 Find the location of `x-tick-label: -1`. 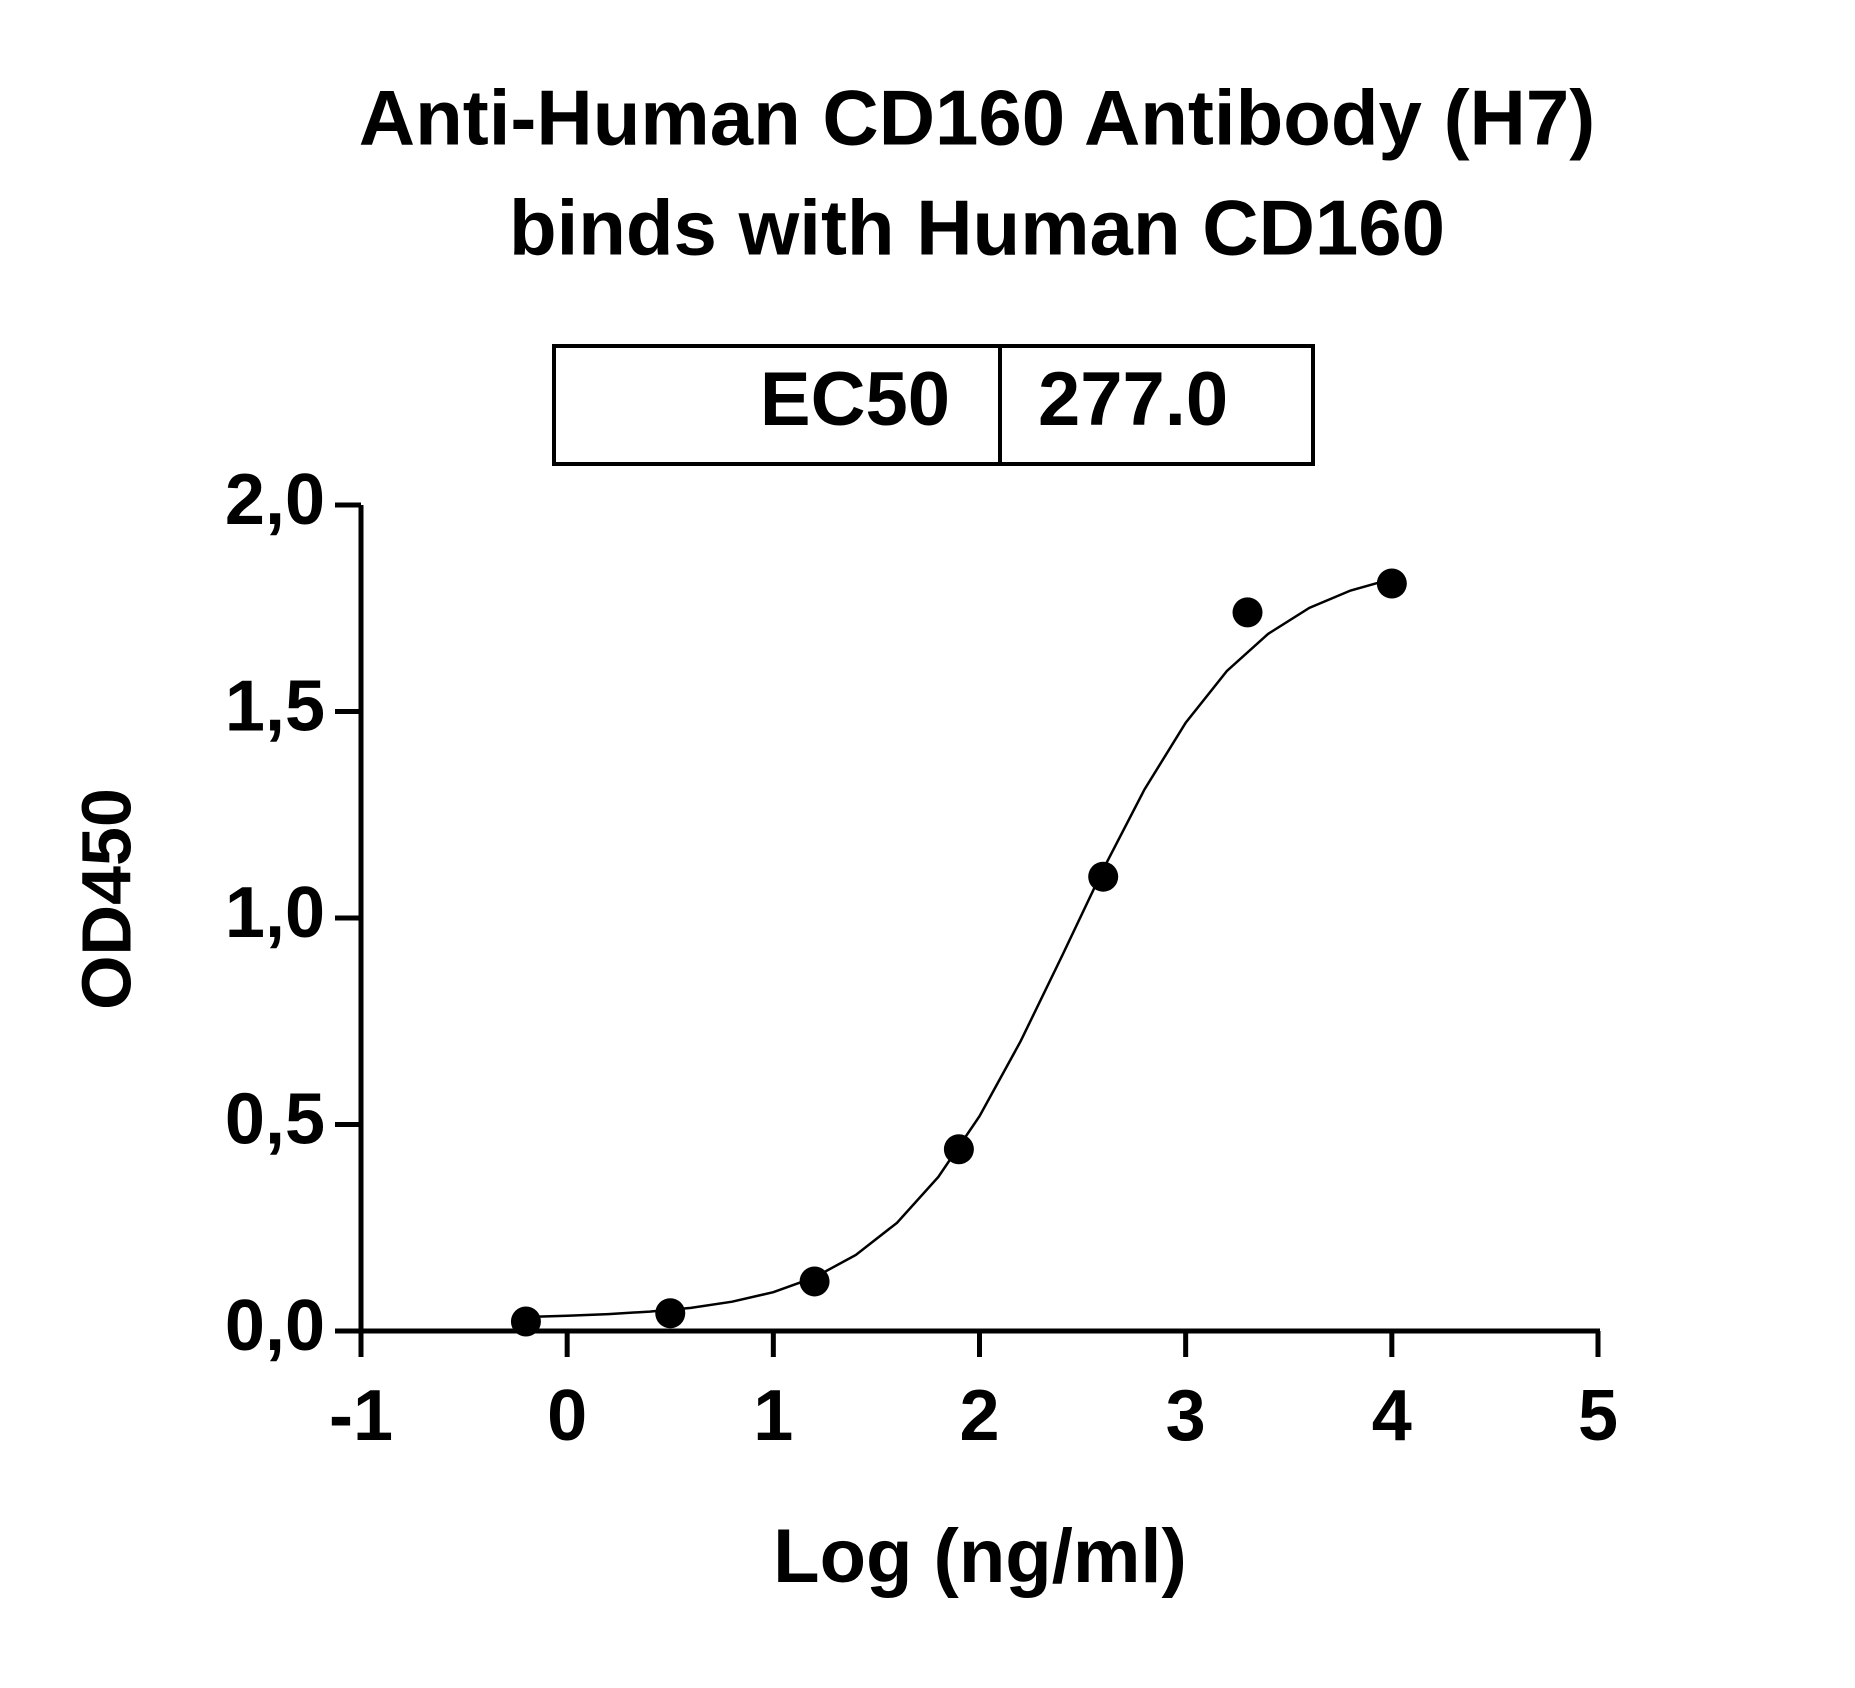

x-tick-label: -1 is located at coordinates (361, 1416).